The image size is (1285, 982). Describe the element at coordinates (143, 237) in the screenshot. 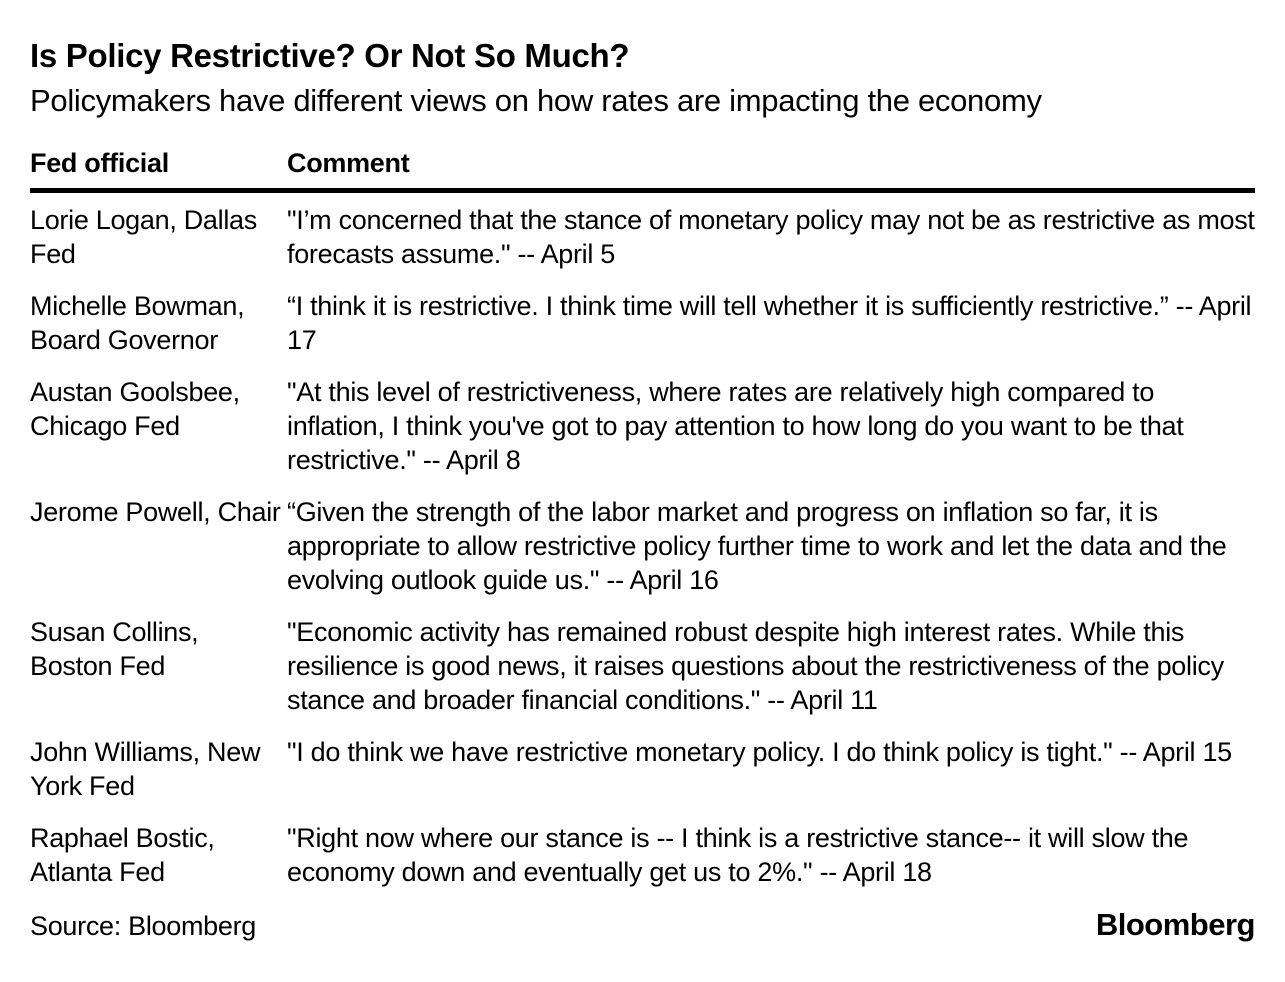

I see `fed-official-name: Lorie Logan, Dallas Fed` at that location.